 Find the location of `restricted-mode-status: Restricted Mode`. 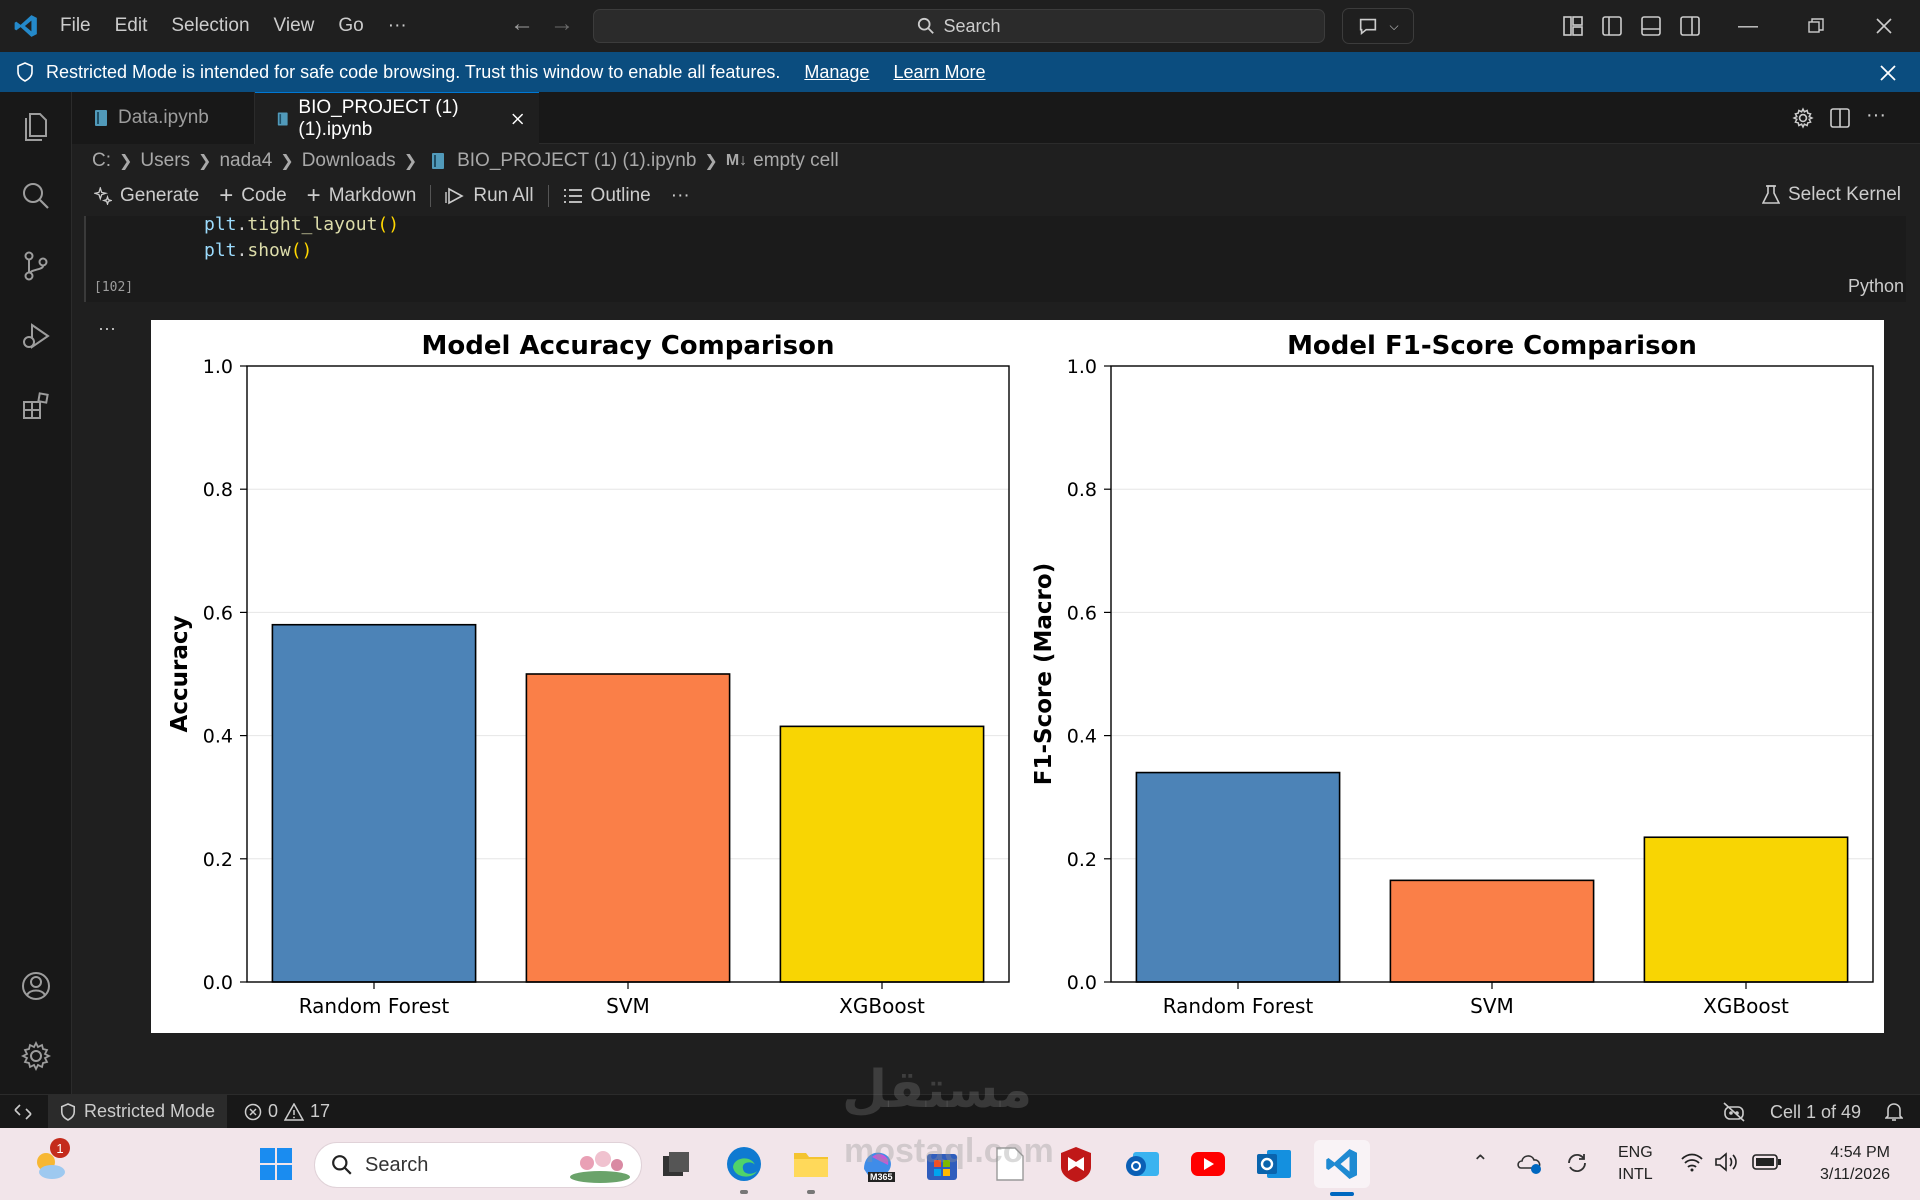

restricted-mode-status: Restricted Mode is located at coordinates (138, 1111).